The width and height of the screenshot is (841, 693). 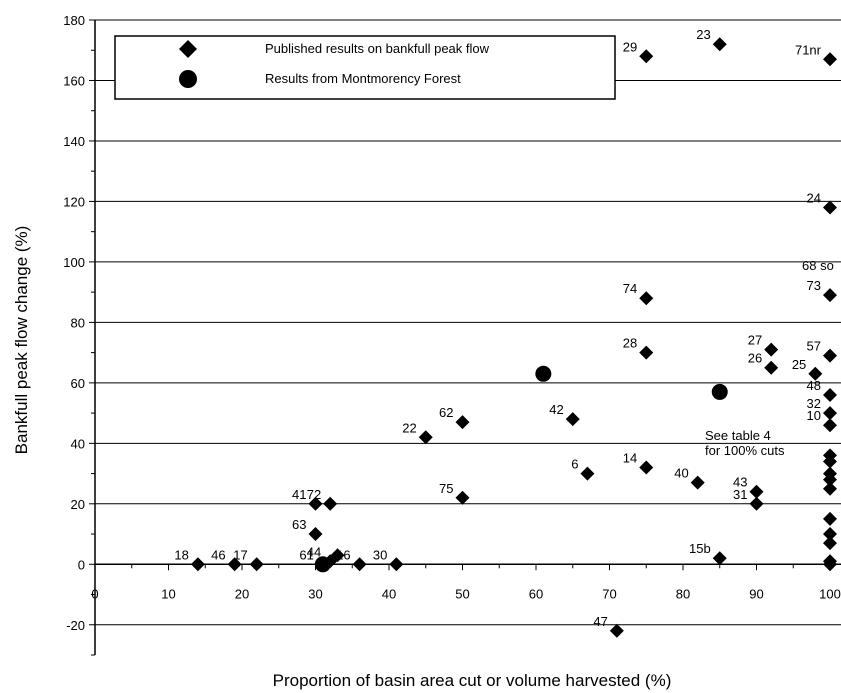 I want to click on data-label: 71nr, so click(x=808, y=49).